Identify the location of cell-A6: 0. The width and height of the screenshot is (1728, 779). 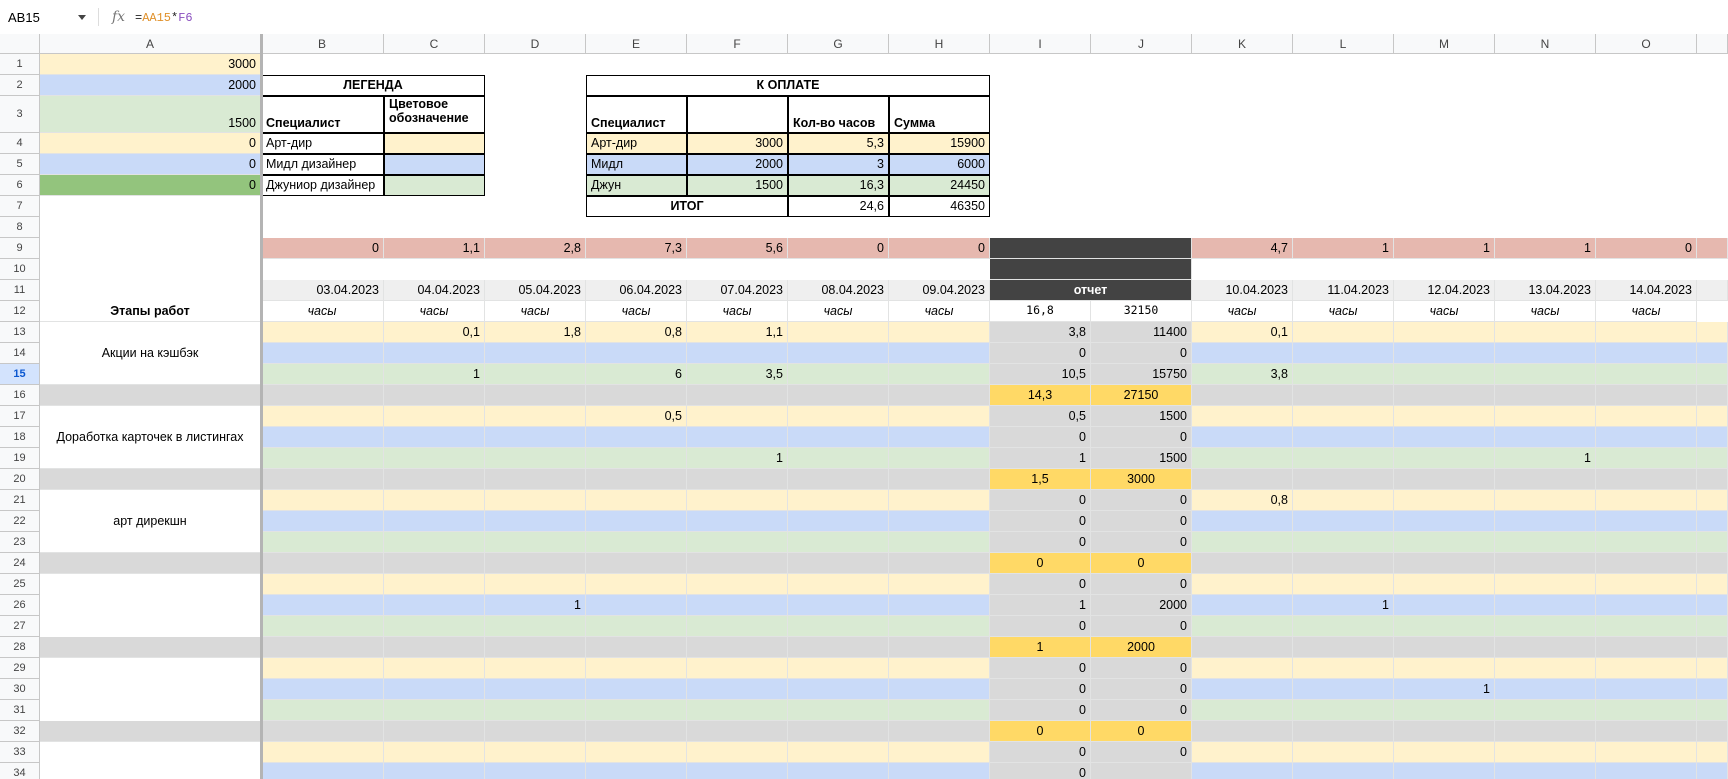
(150, 185).